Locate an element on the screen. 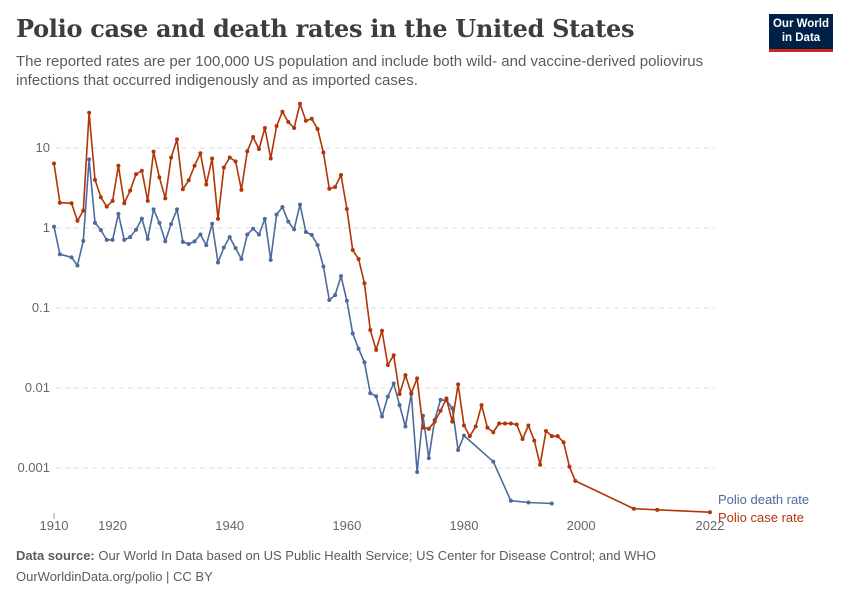 The image size is (850, 600). owid-logo: Our World in Data is located at coordinates (801, 33).